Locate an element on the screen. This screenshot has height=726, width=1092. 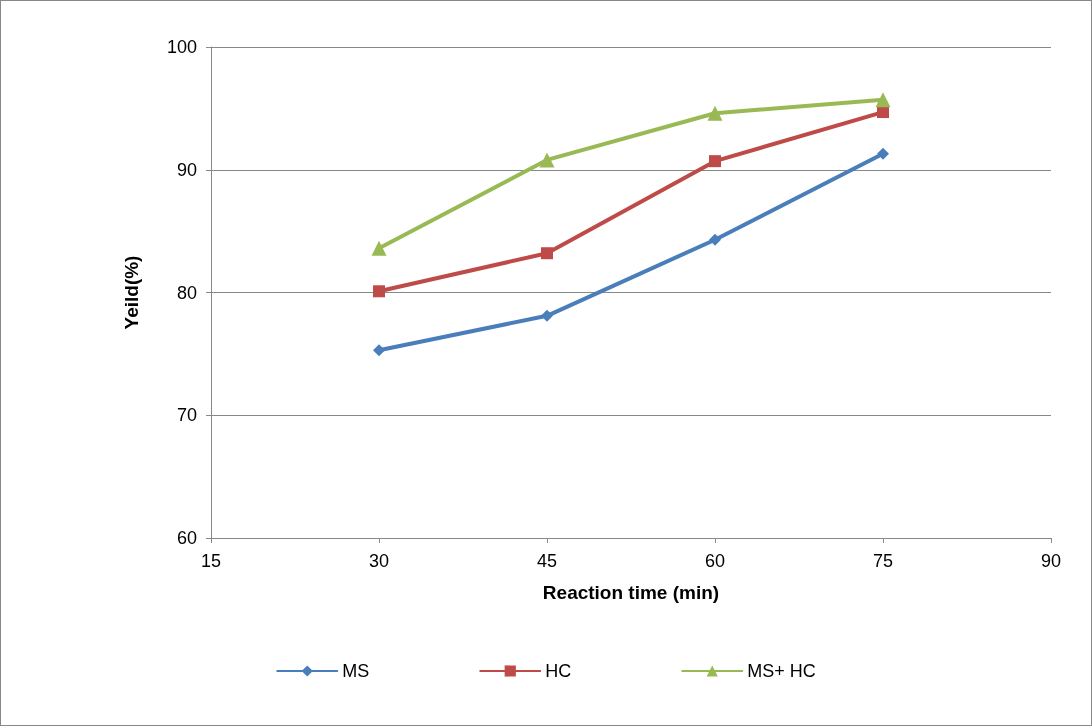
x-axis-title: Reaction time (min) is located at coordinates (631, 592).